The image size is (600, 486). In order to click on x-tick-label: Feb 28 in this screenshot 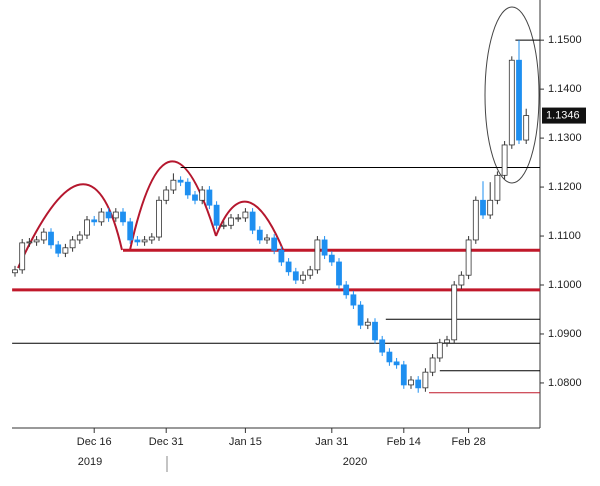, I will do `click(468, 442)`.